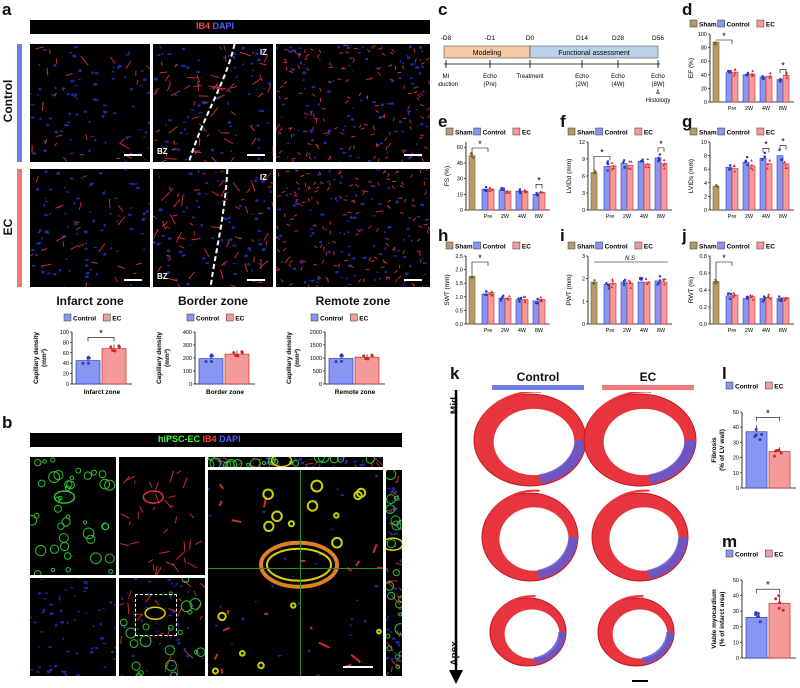 The height and width of the screenshot is (688, 800). I want to click on bar-sham, so click(594, 303).